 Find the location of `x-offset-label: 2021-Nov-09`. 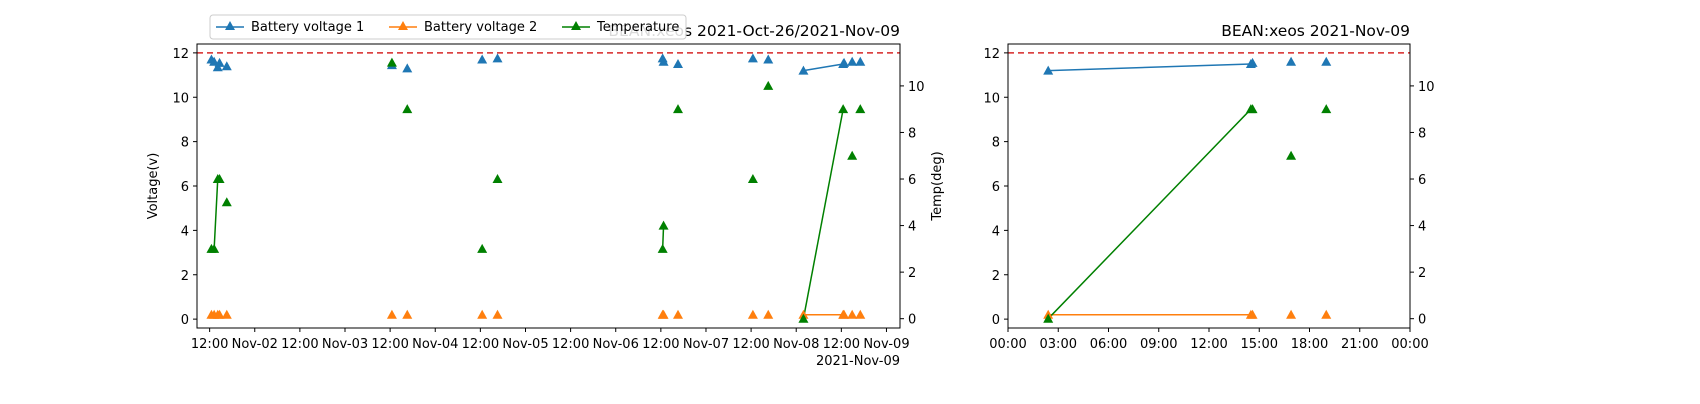

x-offset-label: 2021-Nov-09 is located at coordinates (858, 361).